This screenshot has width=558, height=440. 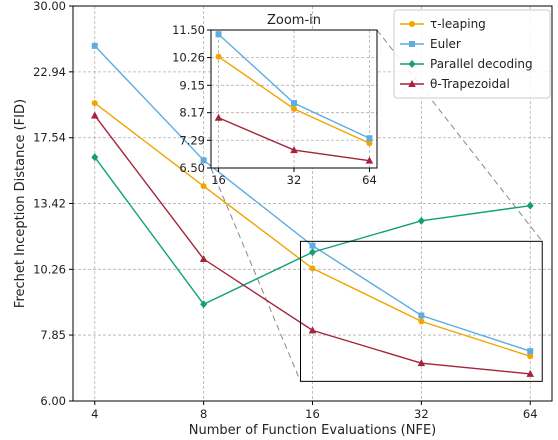 I want to click on x-tick-label-4: 4, so click(x=94, y=414).